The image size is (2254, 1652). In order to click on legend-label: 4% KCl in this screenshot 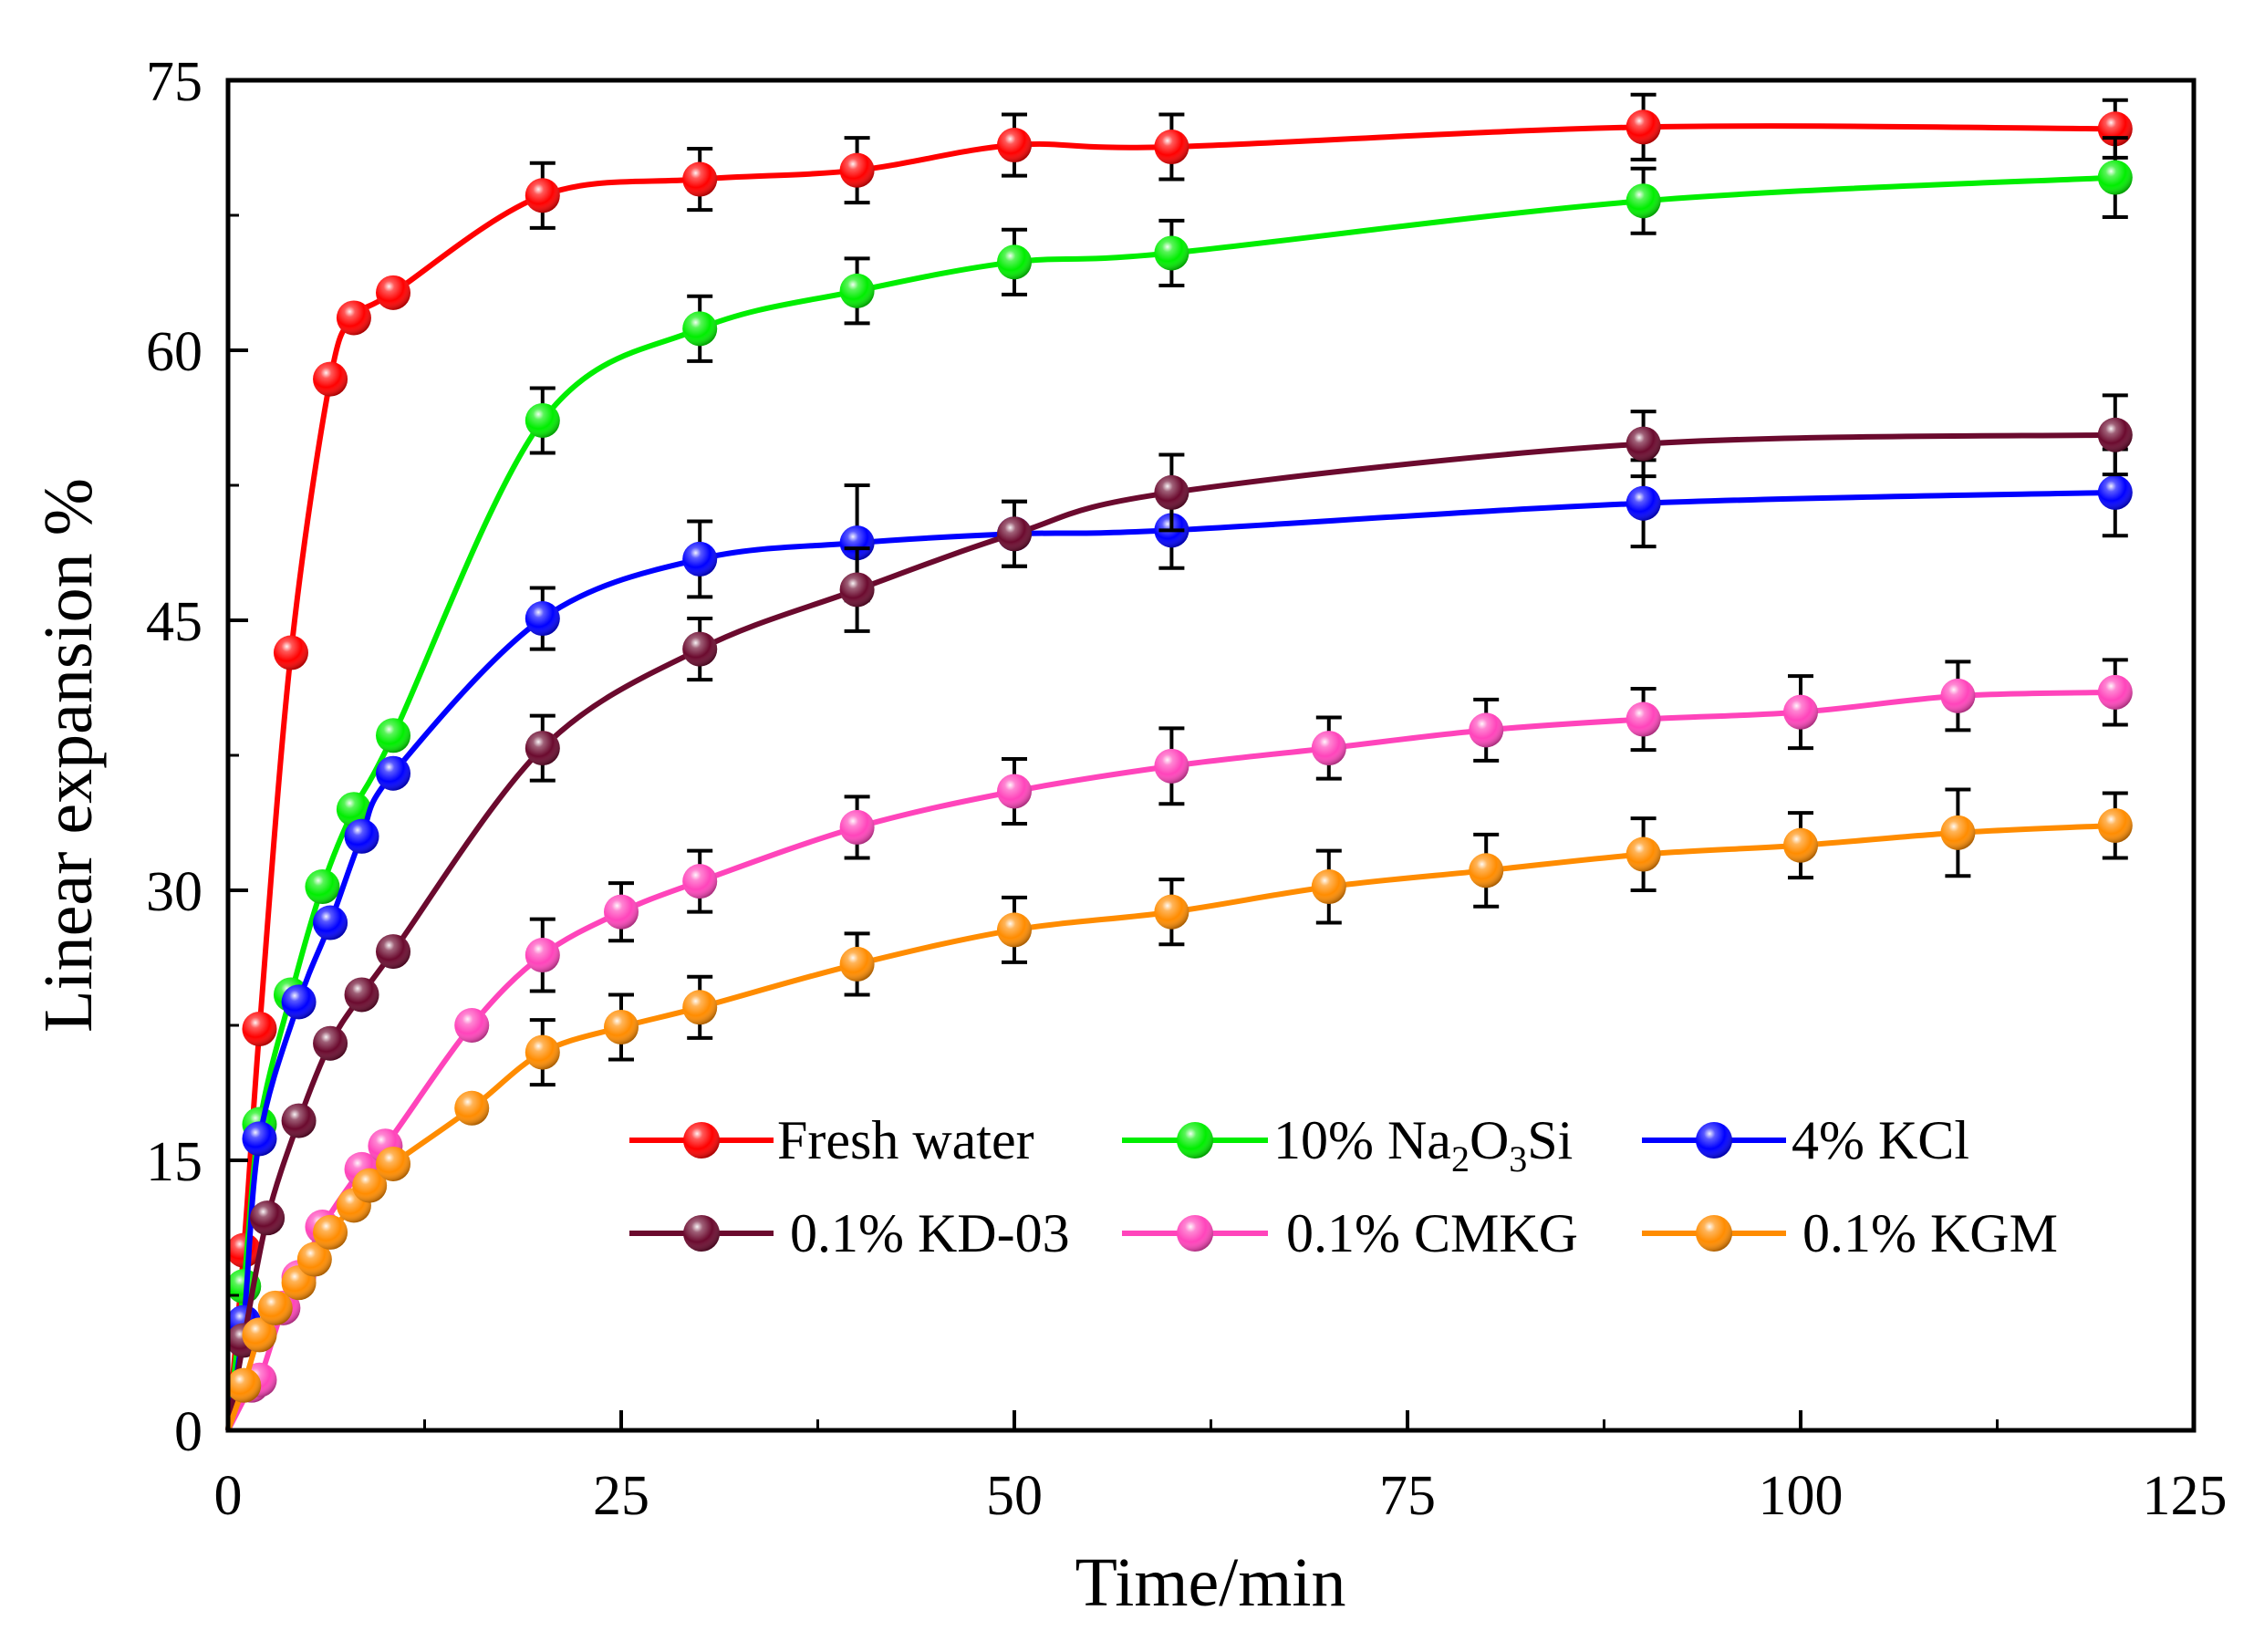, I will do `click(1881, 1140)`.